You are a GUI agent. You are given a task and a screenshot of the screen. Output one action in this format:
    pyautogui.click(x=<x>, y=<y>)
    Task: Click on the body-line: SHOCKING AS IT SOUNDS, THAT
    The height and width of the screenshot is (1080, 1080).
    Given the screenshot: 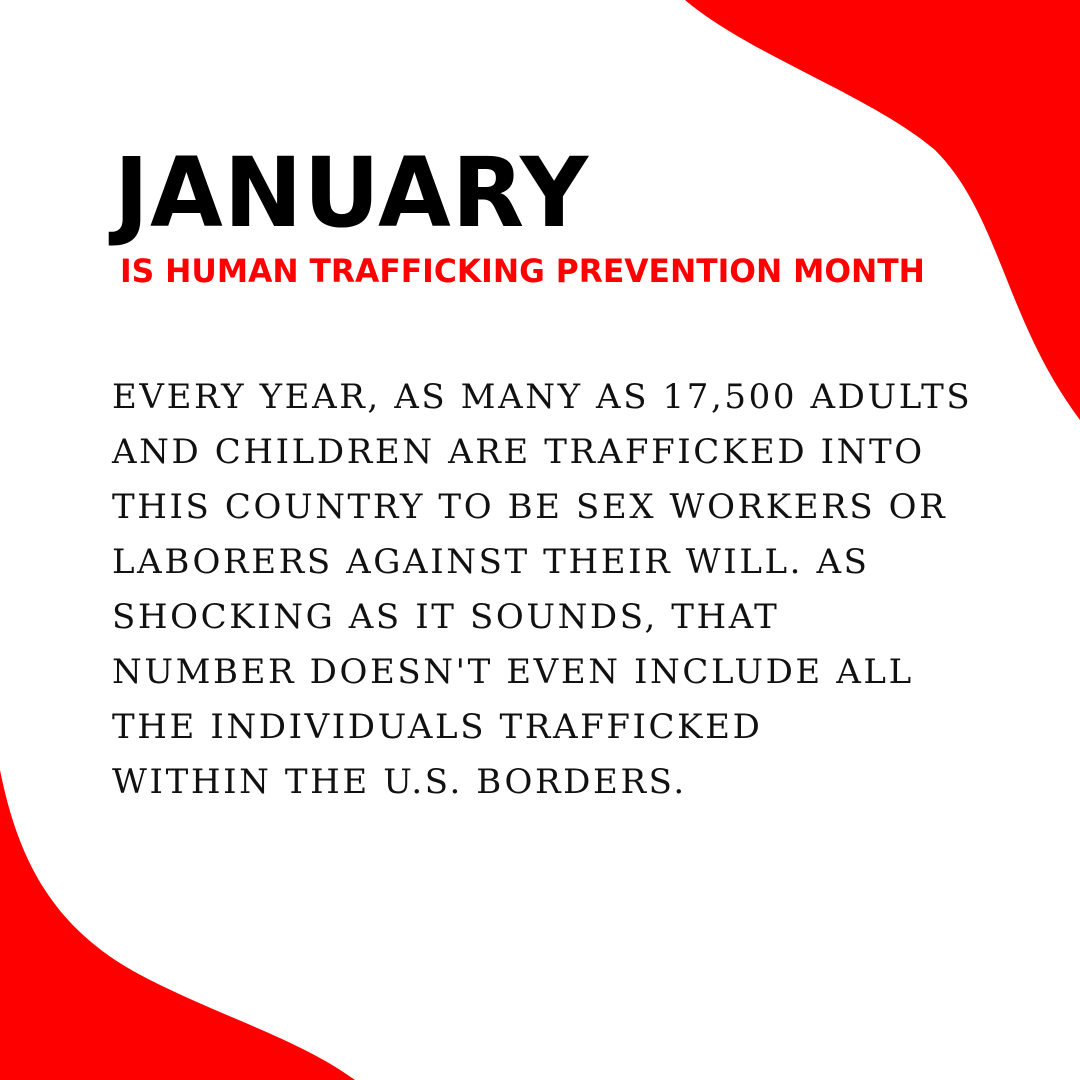 What is the action you would take?
    pyautogui.click(x=446, y=617)
    